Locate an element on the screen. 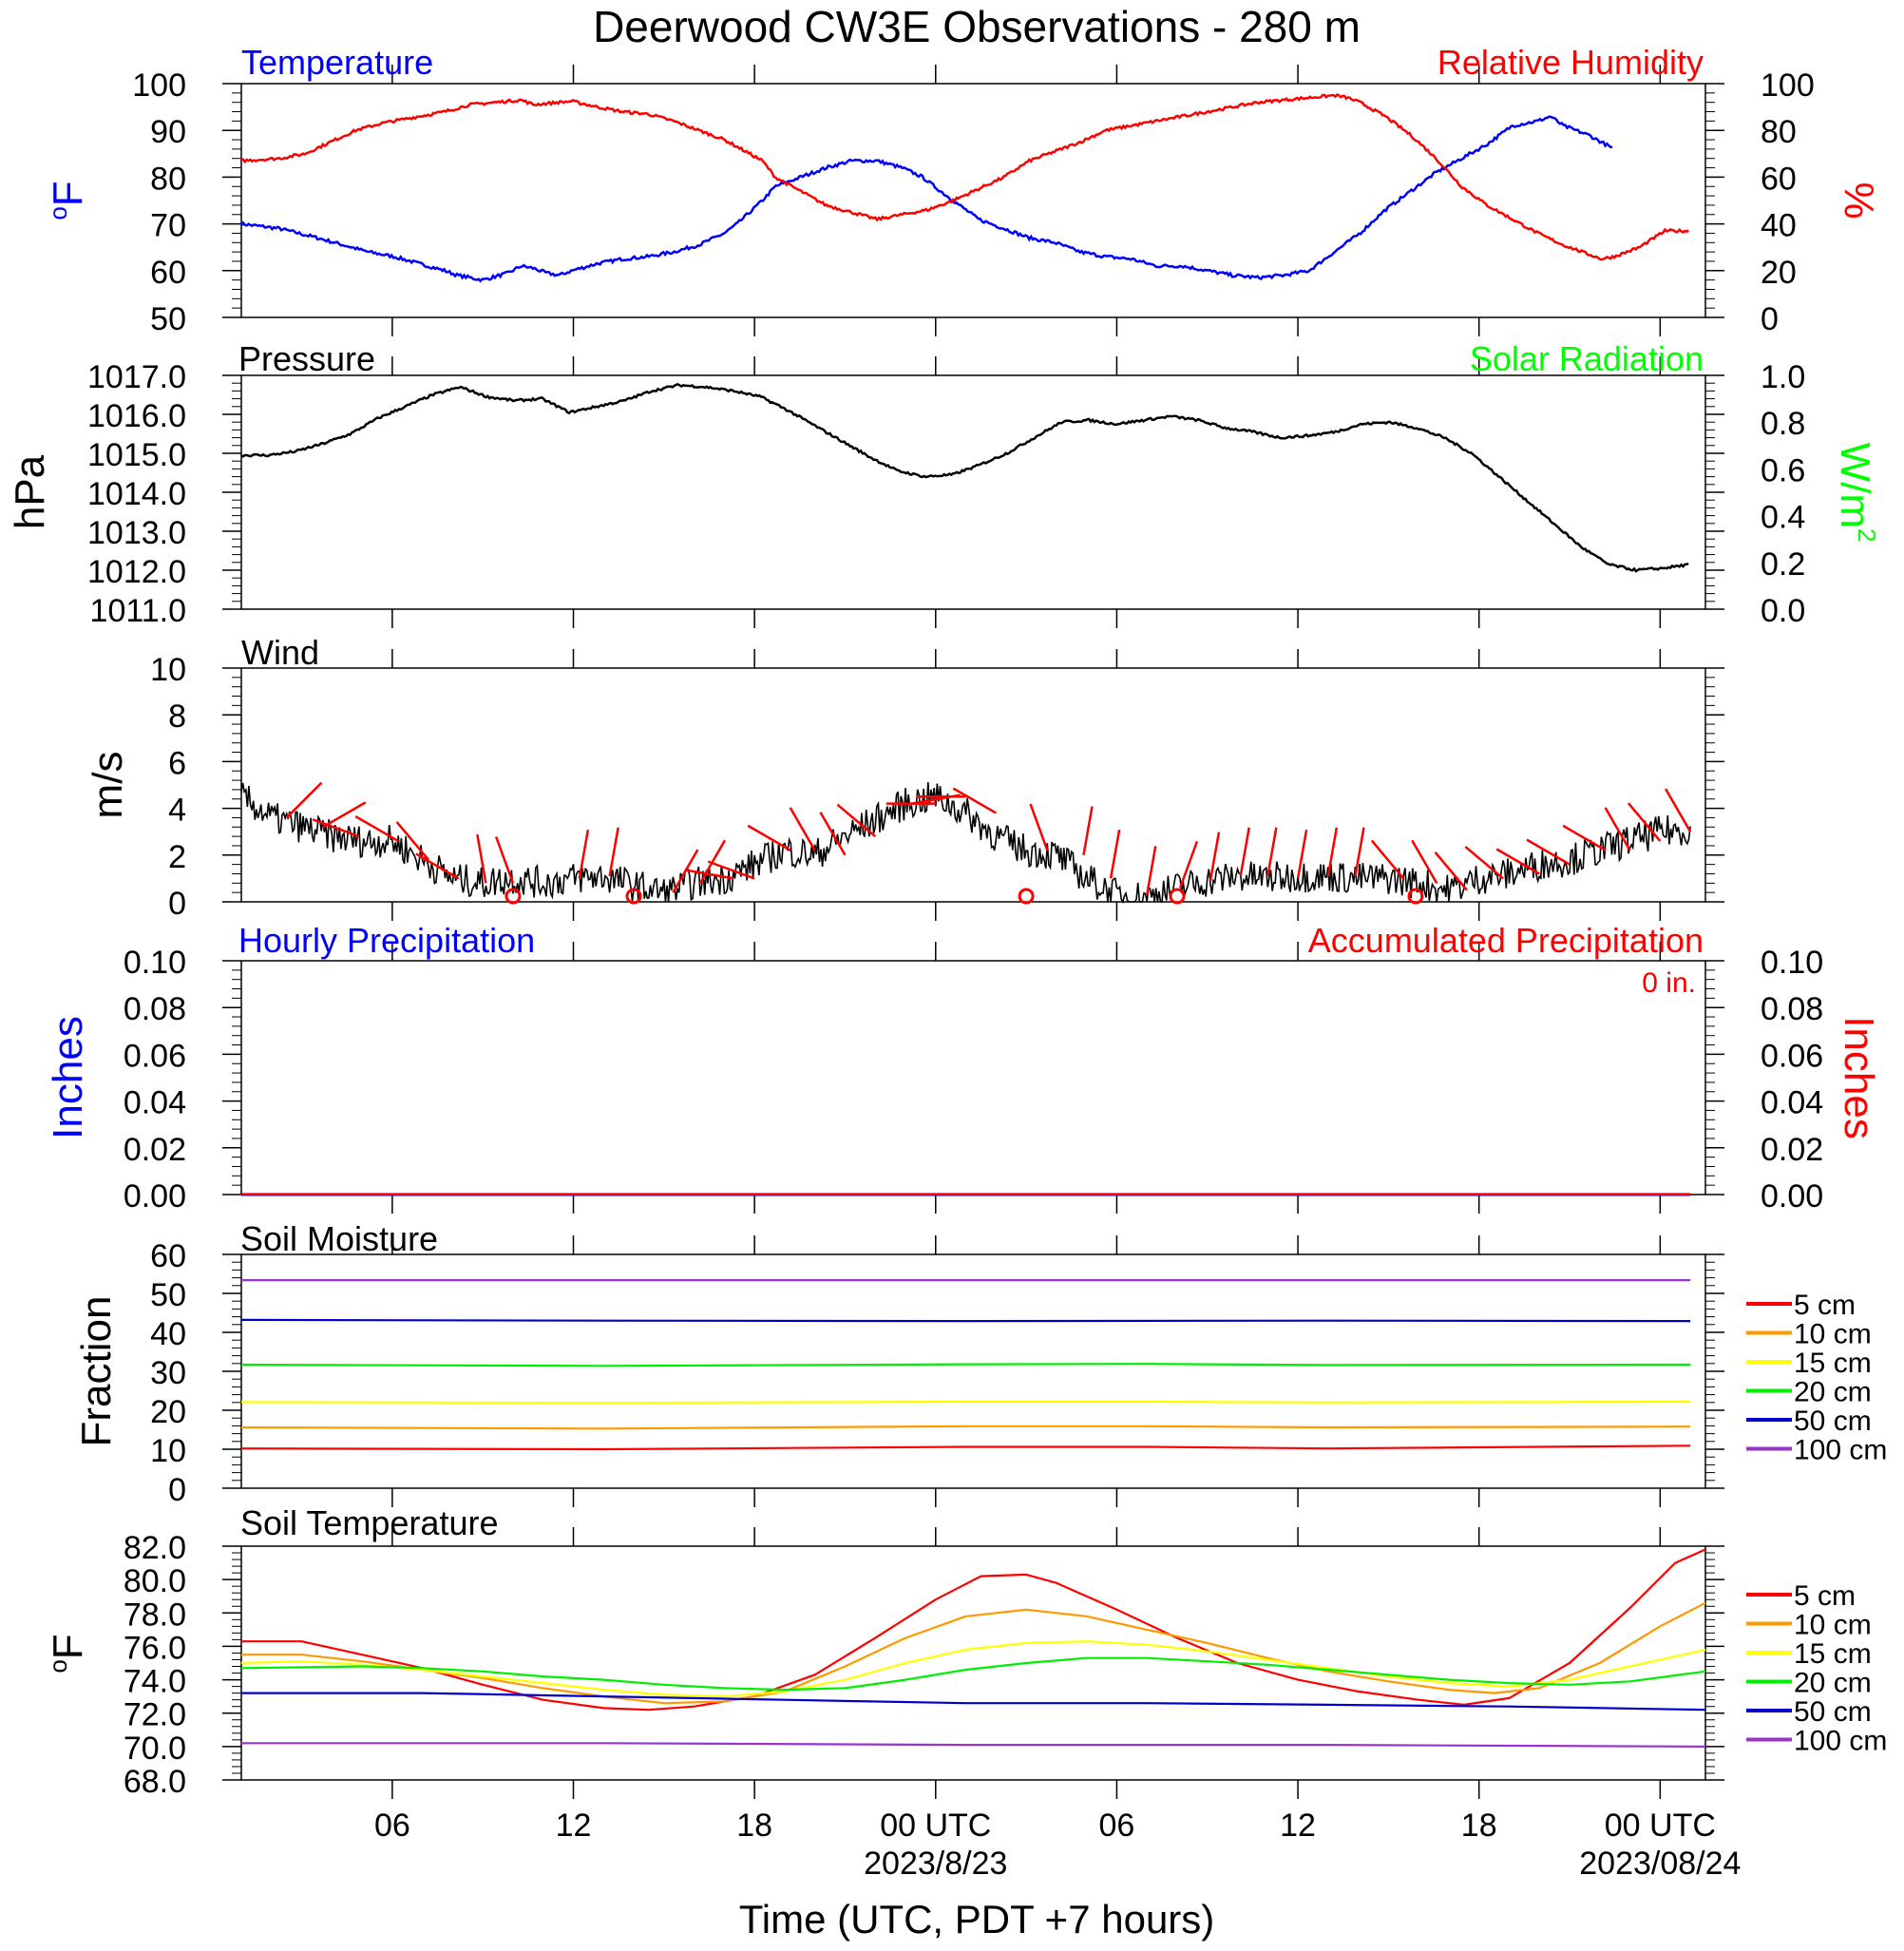  left-tick-label: 0.04 is located at coordinates (155, 1103).